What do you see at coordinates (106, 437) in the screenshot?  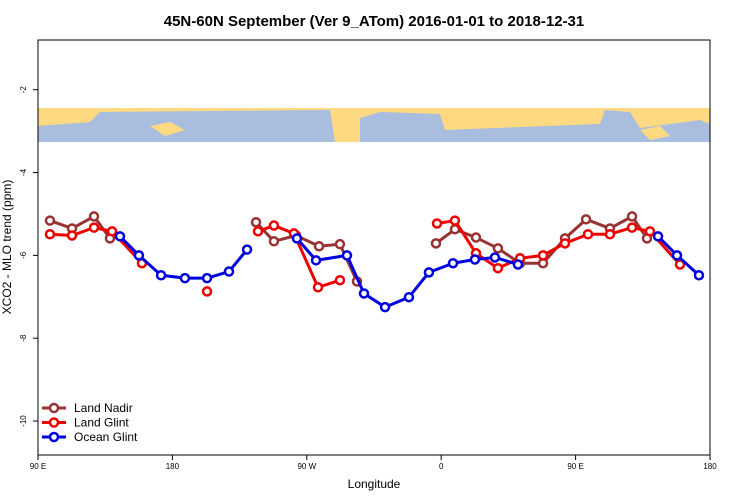 I see `legend-label: Ocean Glint` at bounding box center [106, 437].